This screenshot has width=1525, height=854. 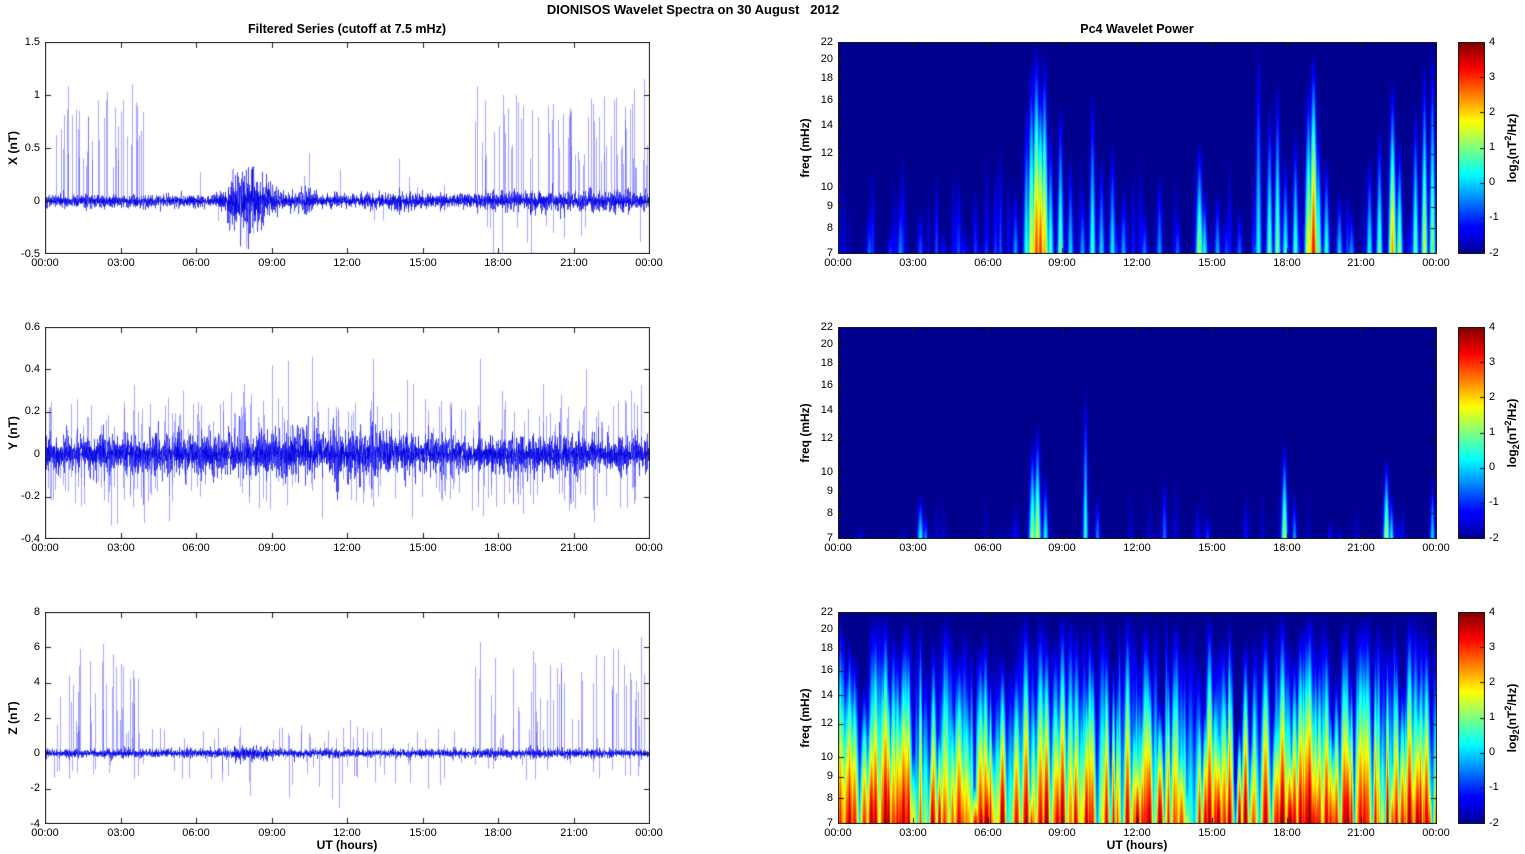 I want to click on y-tick-label: 1, so click(x=36, y=94).